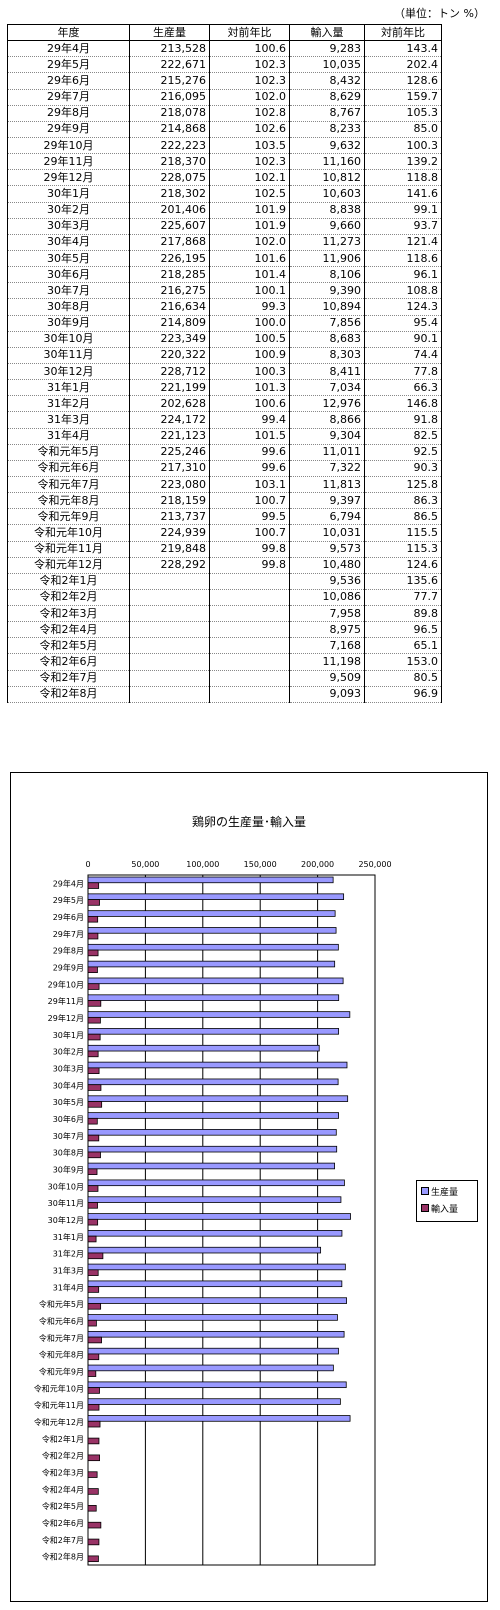 The width and height of the screenshot is (500, 1610). I want to click on cell-period: 29年8月, so click(68, 113).